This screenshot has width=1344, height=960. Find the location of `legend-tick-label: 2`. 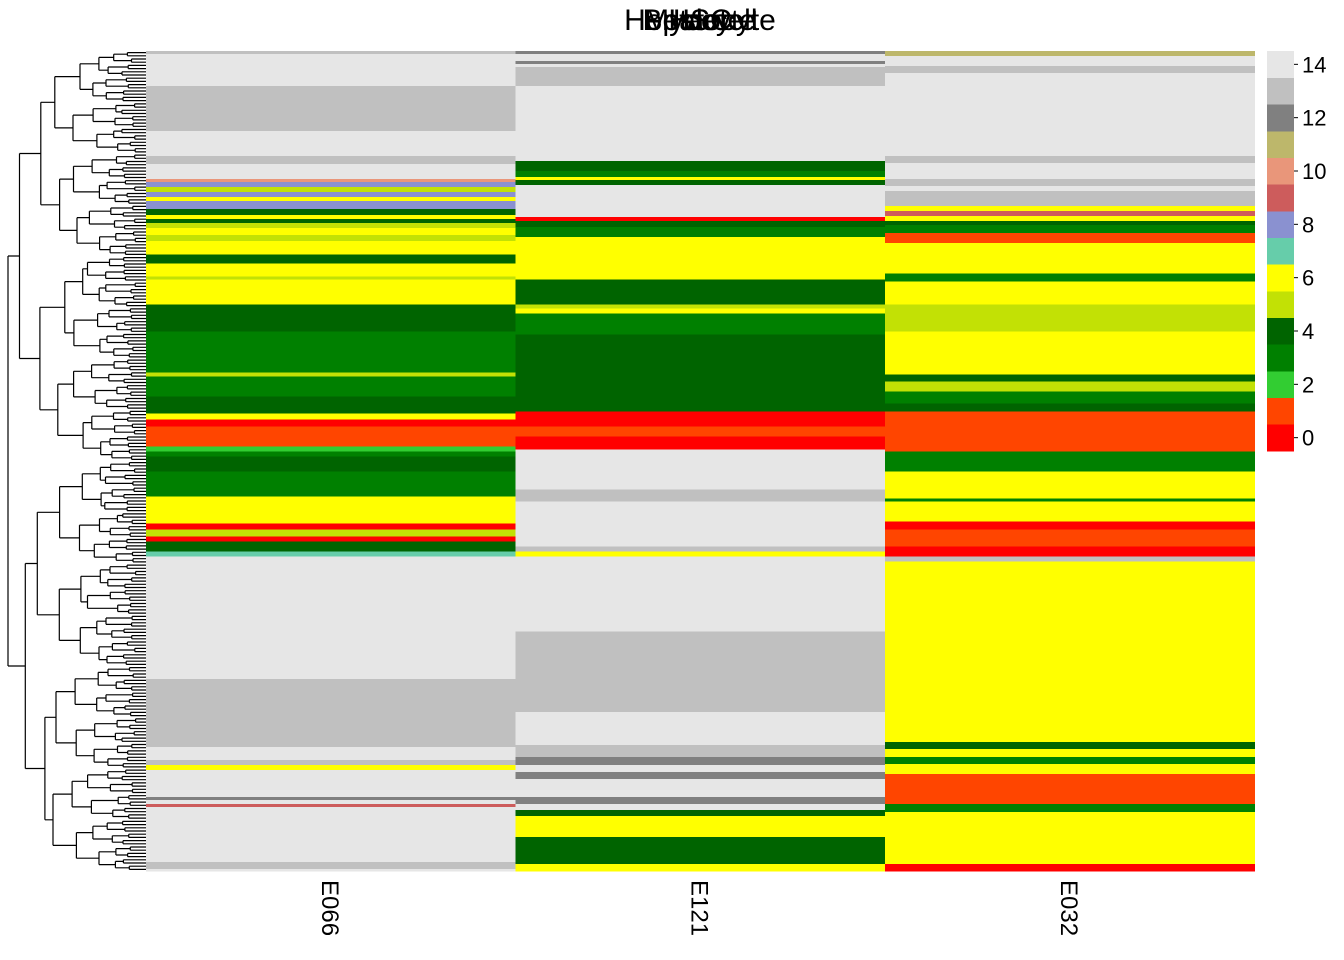

legend-tick-label: 2 is located at coordinates (1308, 384).